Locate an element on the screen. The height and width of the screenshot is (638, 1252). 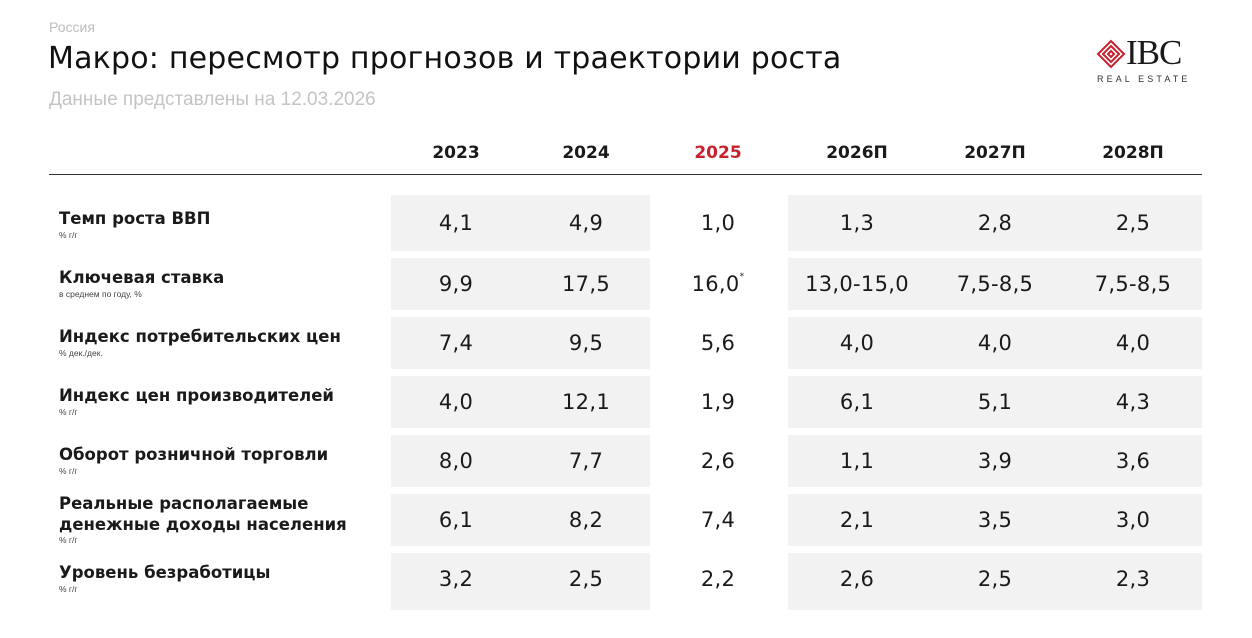
cell-key-rate-2025: 16,0* is located at coordinates (718, 284).